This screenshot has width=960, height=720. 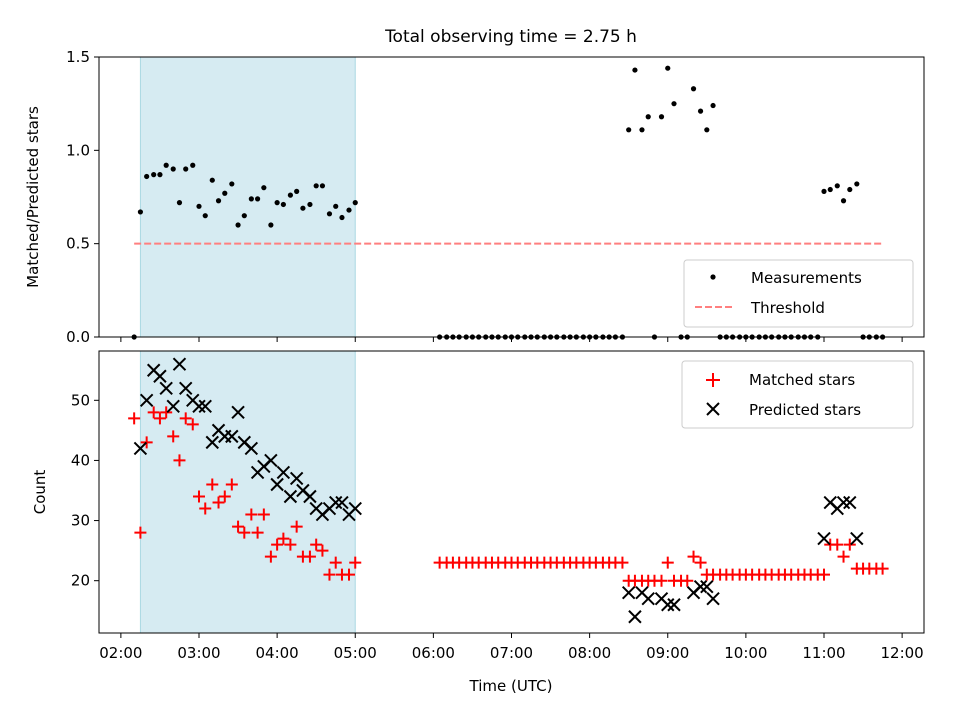 I want to click on chart-title: Total observing time = 2.75 h, so click(x=510, y=37).